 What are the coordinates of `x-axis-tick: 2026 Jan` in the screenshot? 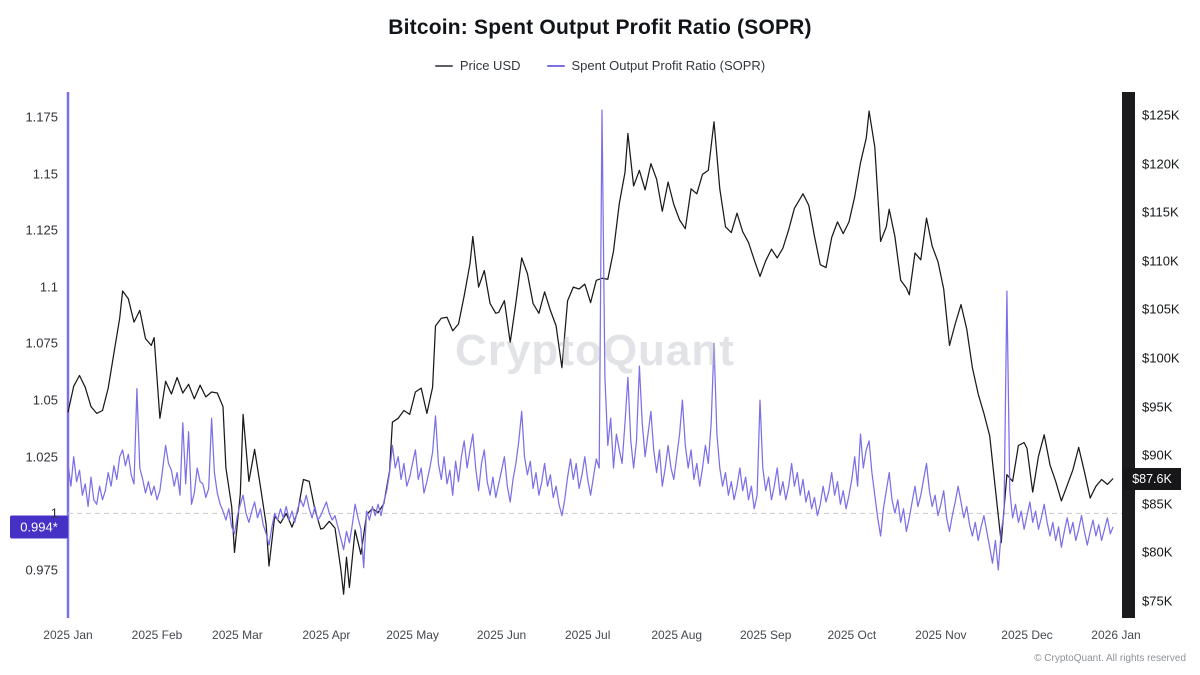 It's located at (1116, 635).